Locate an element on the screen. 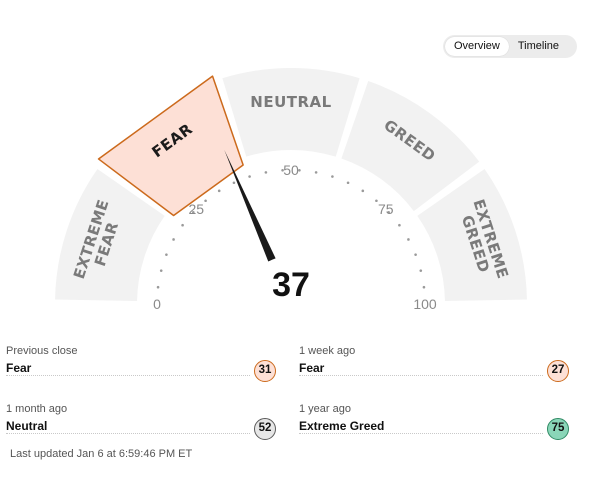 The width and height of the screenshot is (597, 480). tick-label-100: 100 is located at coordinates (425, 304).